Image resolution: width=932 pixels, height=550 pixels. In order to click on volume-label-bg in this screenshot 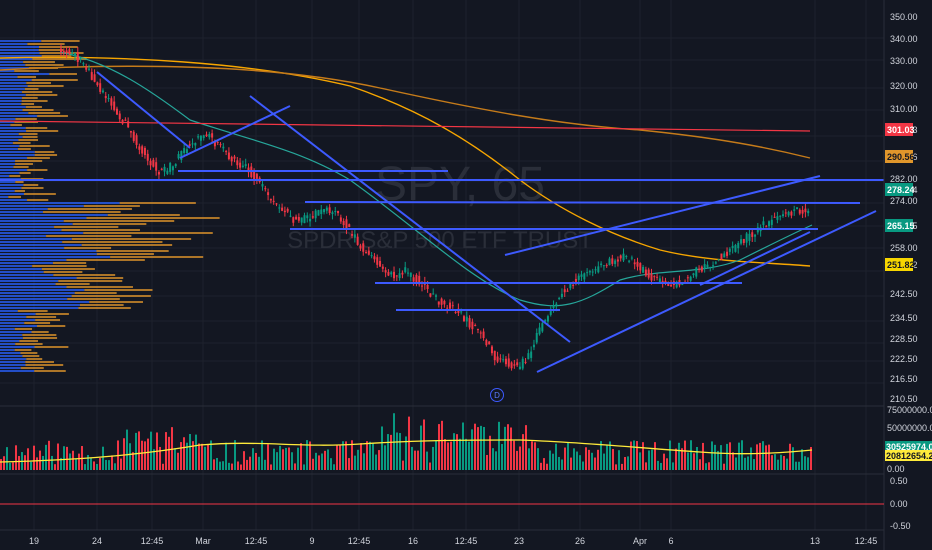, I will do `click(908, 455)`.